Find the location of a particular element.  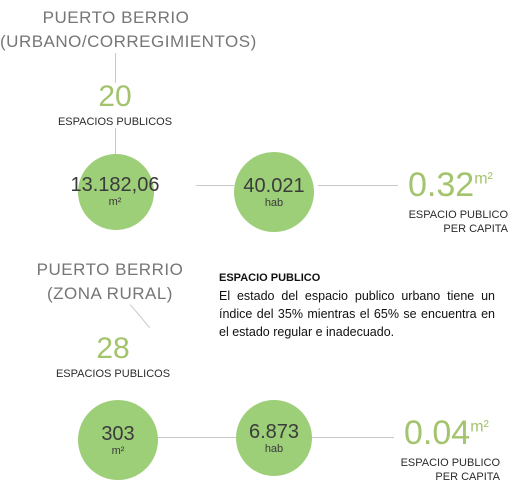

rural-per-capita: 0.04m² is located at coordinates (446, 433).